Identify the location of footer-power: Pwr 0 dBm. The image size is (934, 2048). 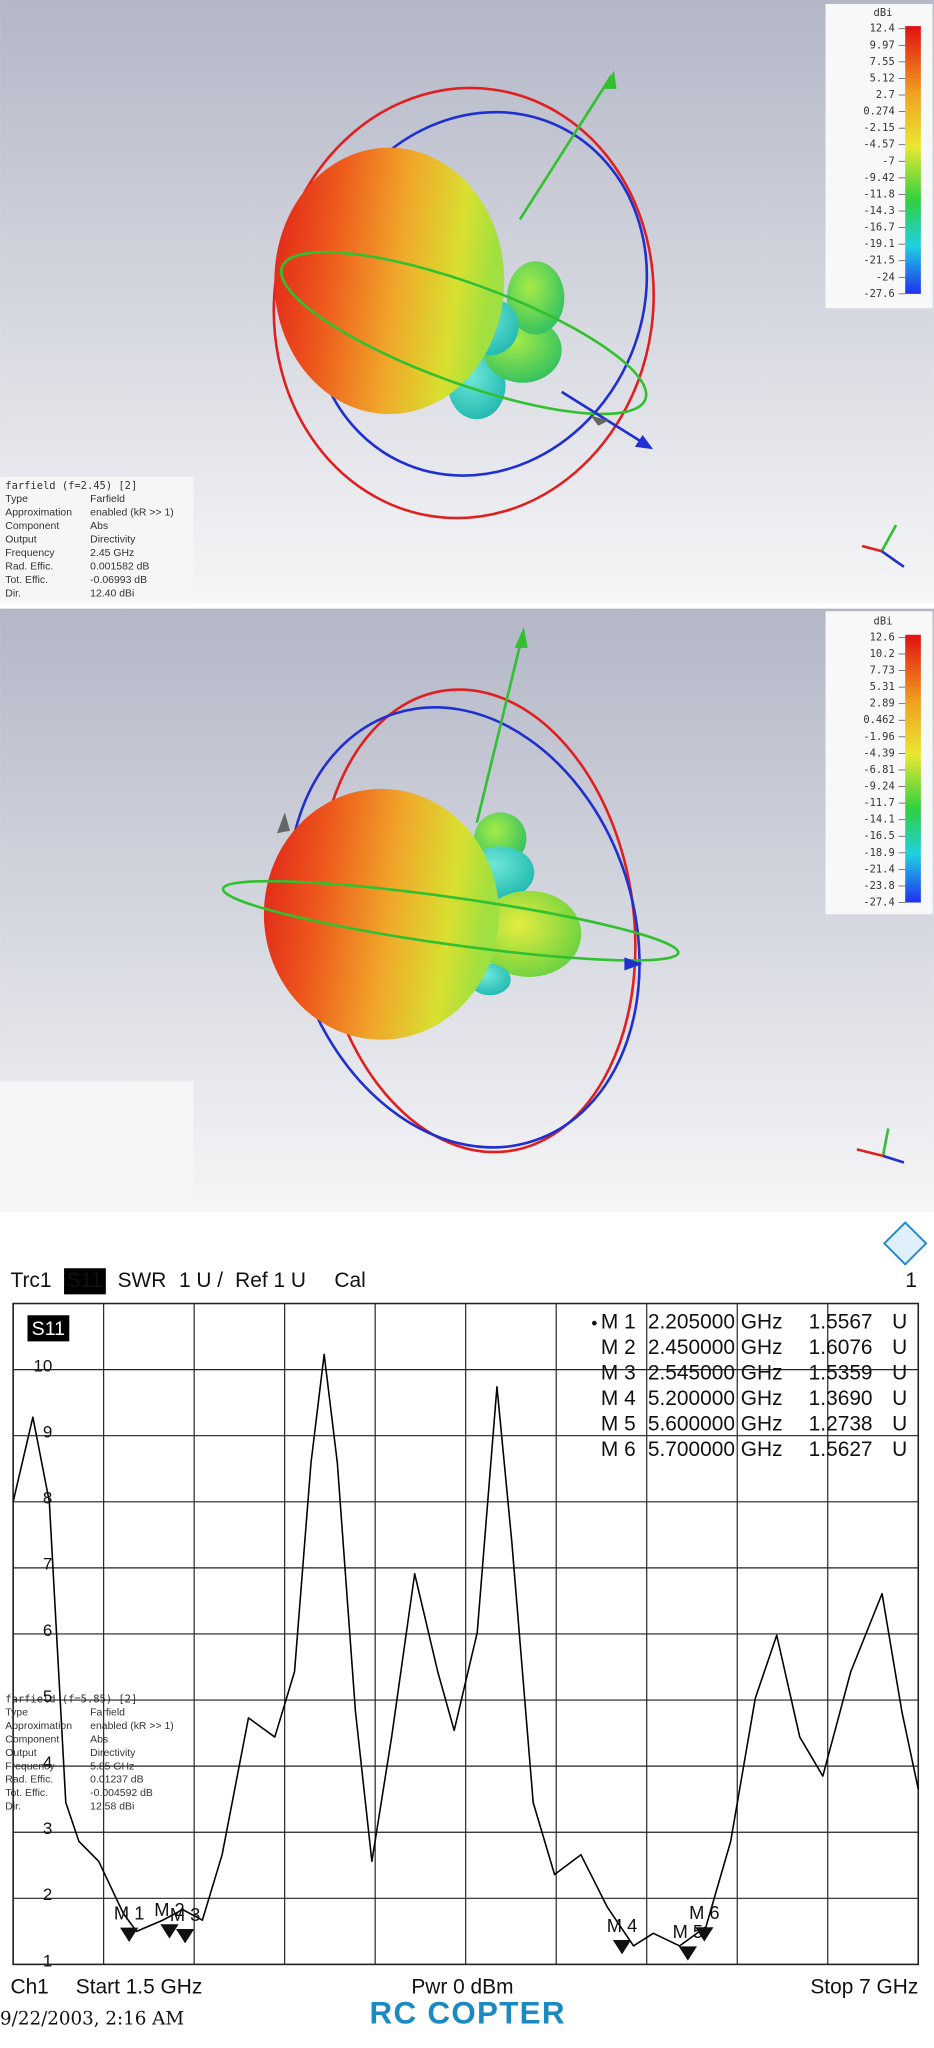
(462, 1986).